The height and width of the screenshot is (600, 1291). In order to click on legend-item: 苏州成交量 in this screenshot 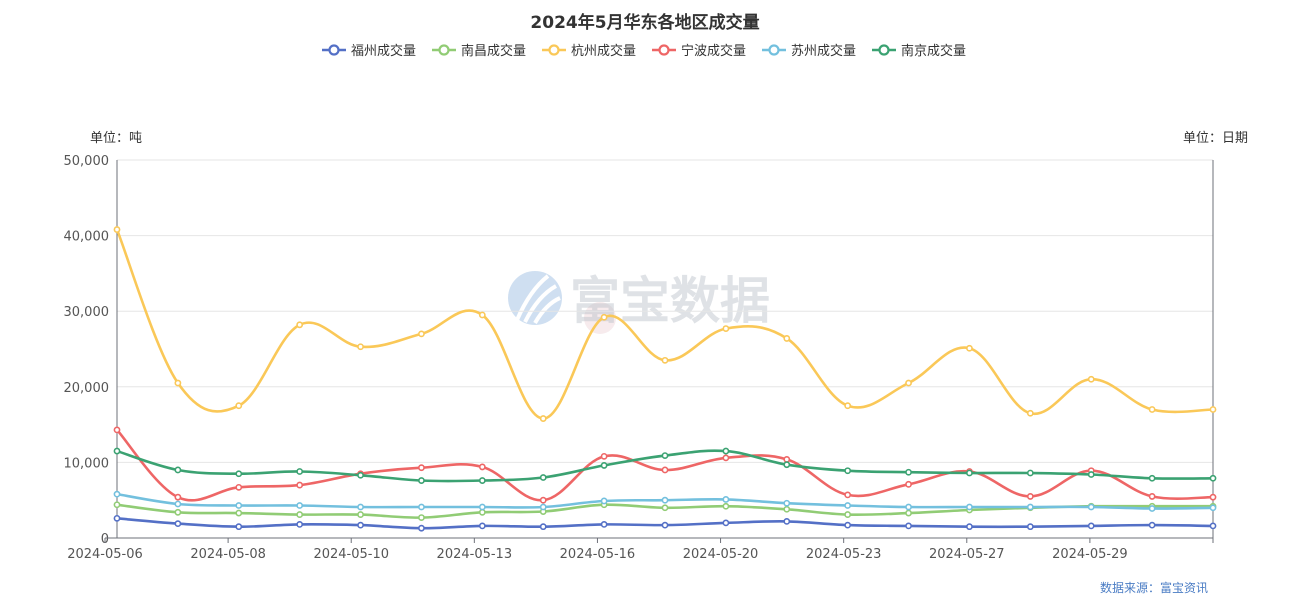, I will do `click(809, 51)`.